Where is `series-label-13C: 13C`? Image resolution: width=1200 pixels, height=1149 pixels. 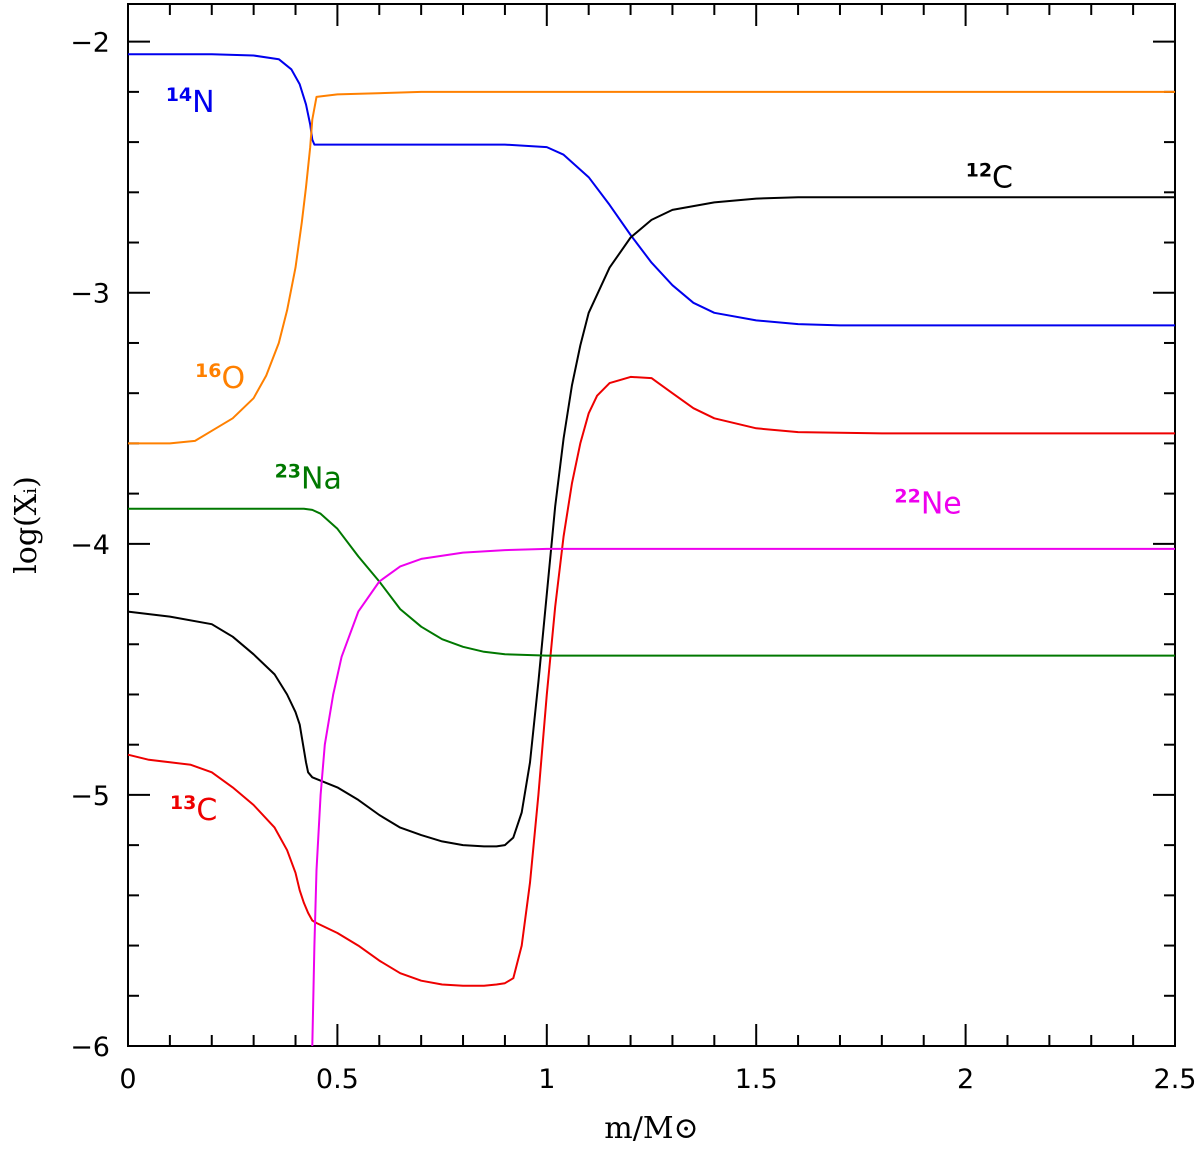 series-label-13C: 13C is located at coordinates (193, 810).